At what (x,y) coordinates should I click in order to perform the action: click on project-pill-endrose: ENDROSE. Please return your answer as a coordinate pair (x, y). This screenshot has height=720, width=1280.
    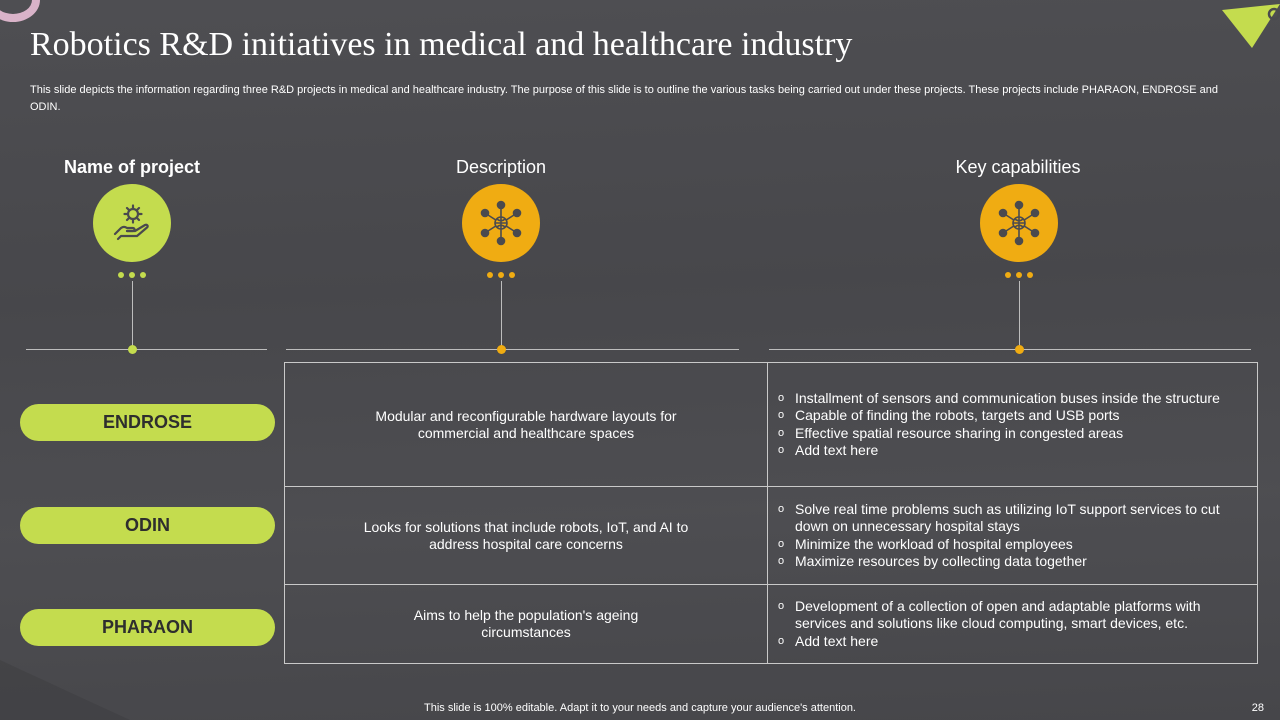
    Looking at the image, I should click on (147, 422).